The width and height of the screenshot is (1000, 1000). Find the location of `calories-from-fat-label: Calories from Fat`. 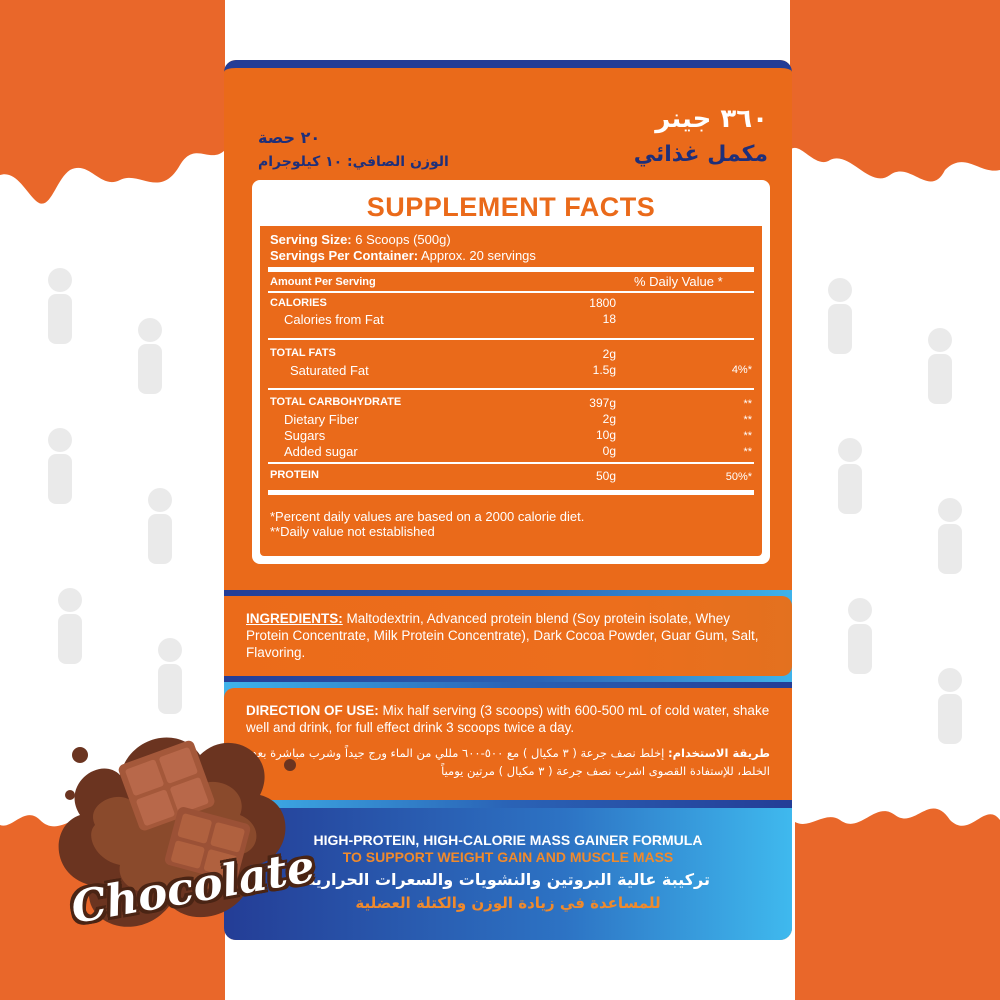

calories-from-fat-label: Calories from Fat is located at coordinates (334, 319).